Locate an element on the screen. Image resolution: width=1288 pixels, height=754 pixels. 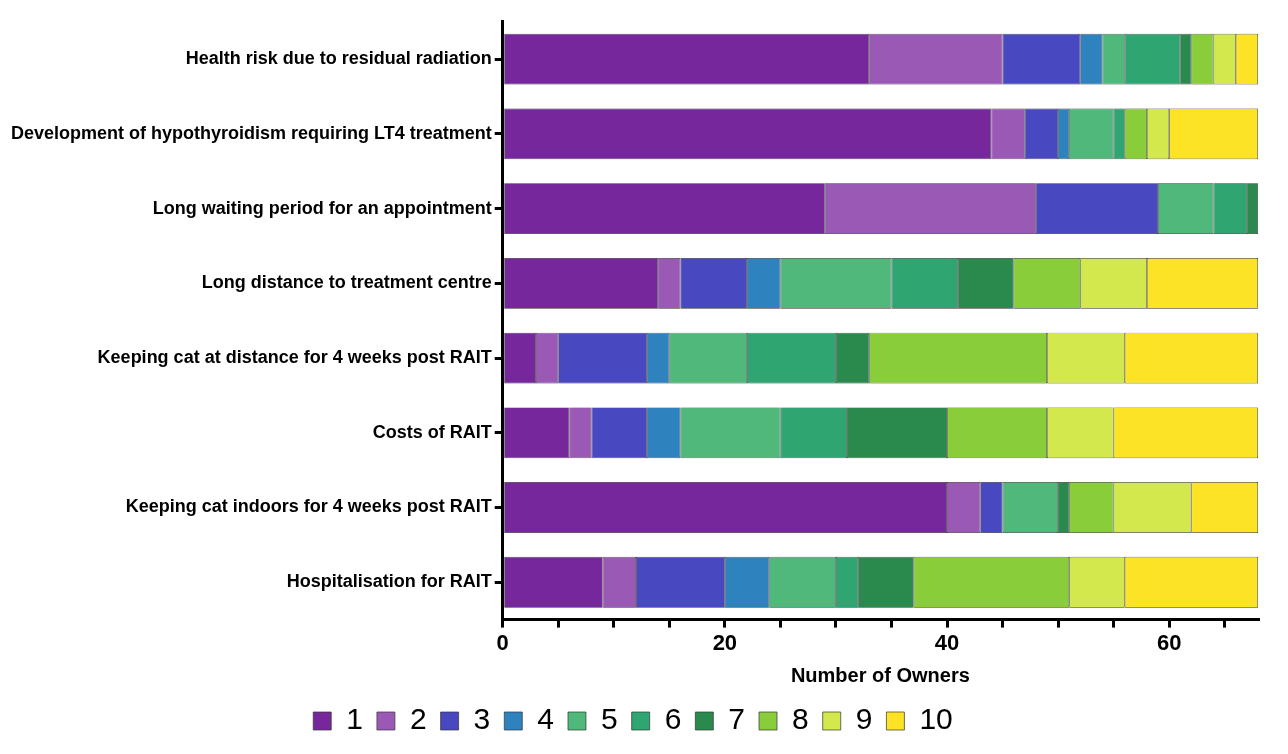
legend-label: 8 is located at coordinates (800, 719).